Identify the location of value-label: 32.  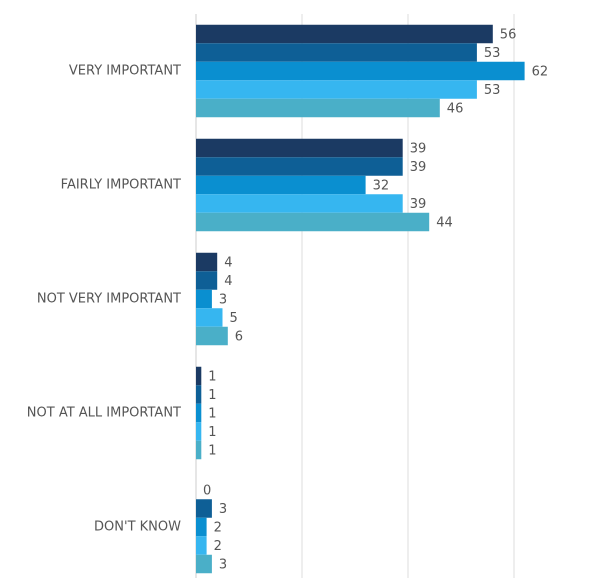
(381, 186).